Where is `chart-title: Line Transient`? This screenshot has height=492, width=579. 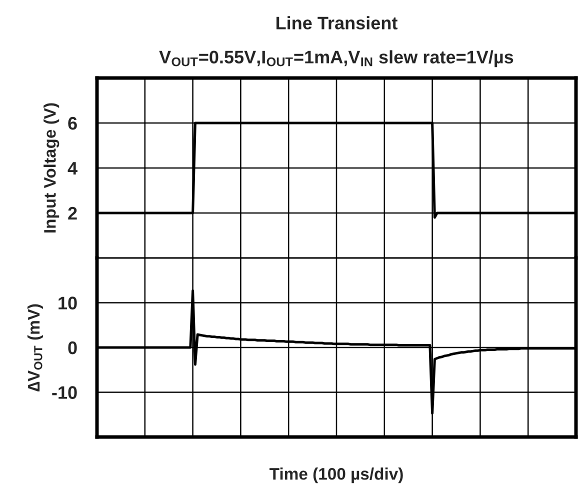
chart-title: Line Transient is located at coordinates (337, 23).